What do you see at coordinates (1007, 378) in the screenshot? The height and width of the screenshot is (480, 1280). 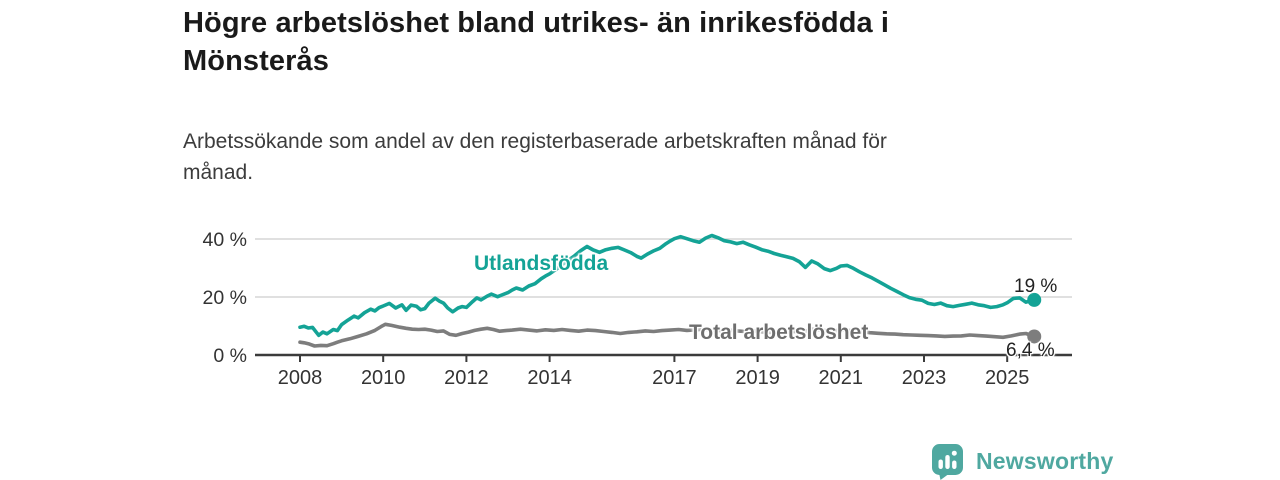 I see `x-axis-tick-label: 2025` at bounding box center [1007, 378].